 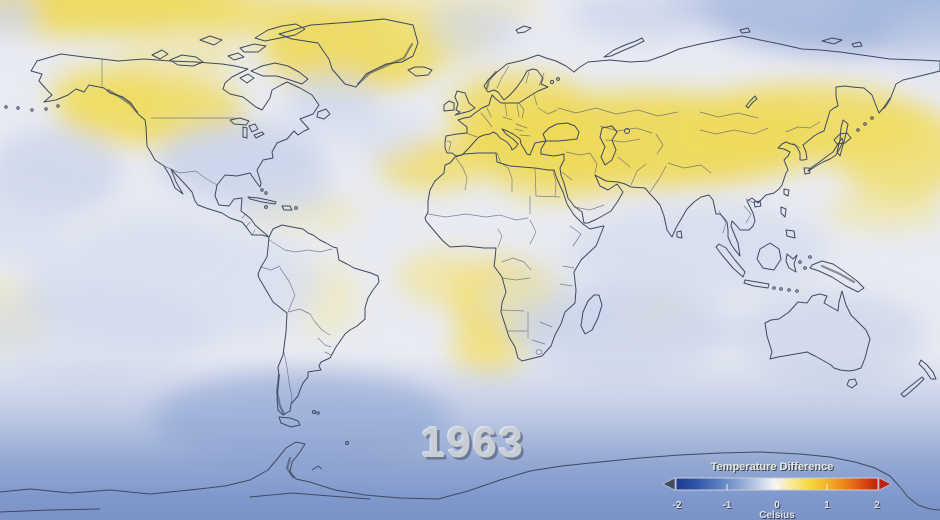 I want to click on tick-label: -1, so click(x=727, y=505).